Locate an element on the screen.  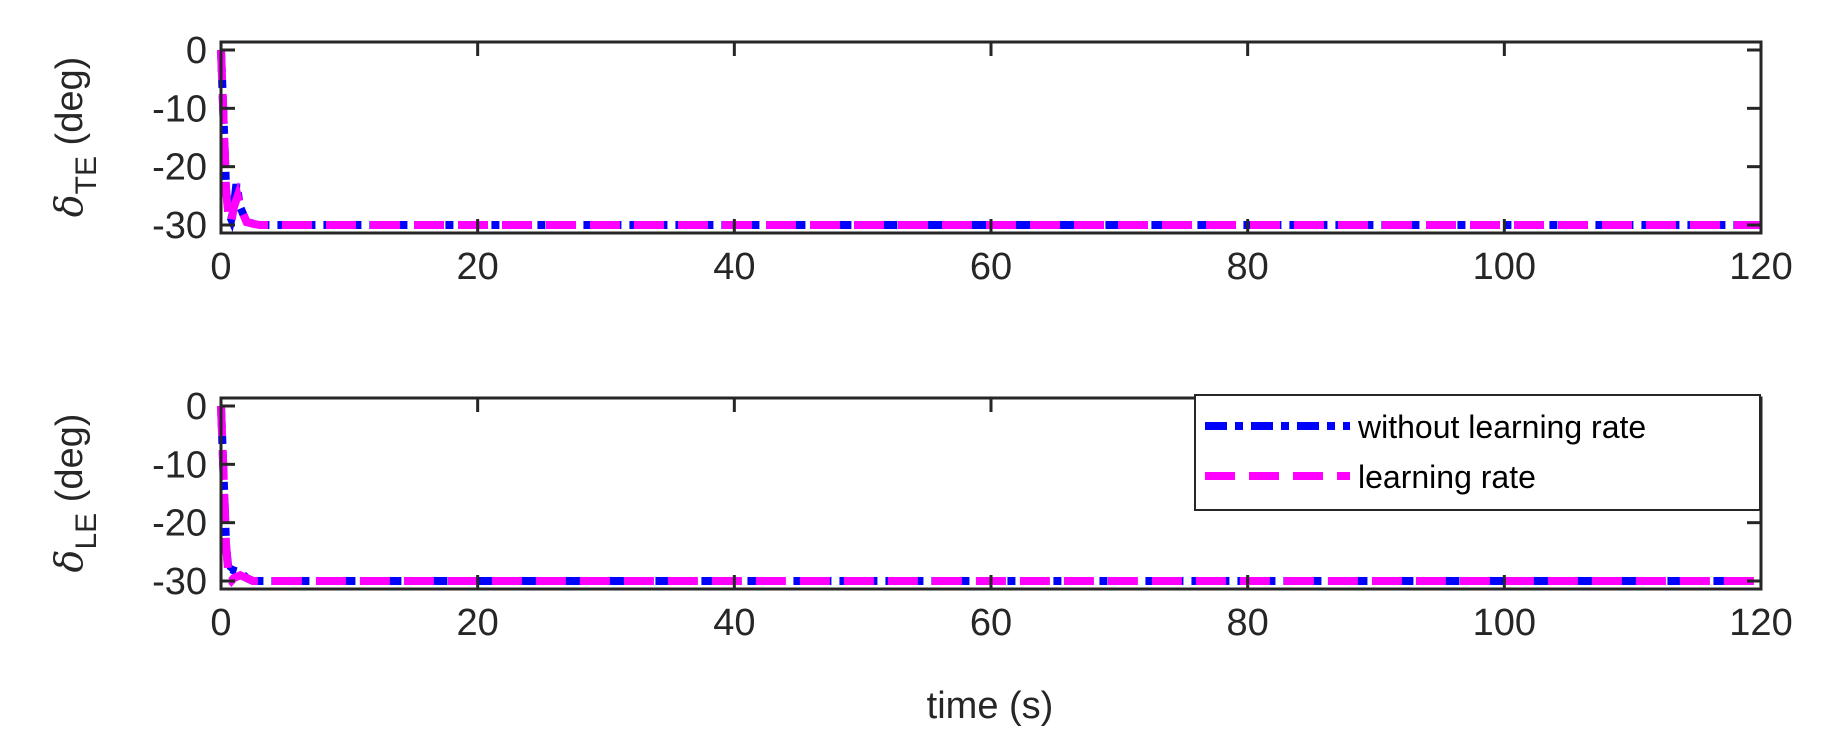
y-axis-label-bottom: δLE (deg) is located at coordinates (75, 493).